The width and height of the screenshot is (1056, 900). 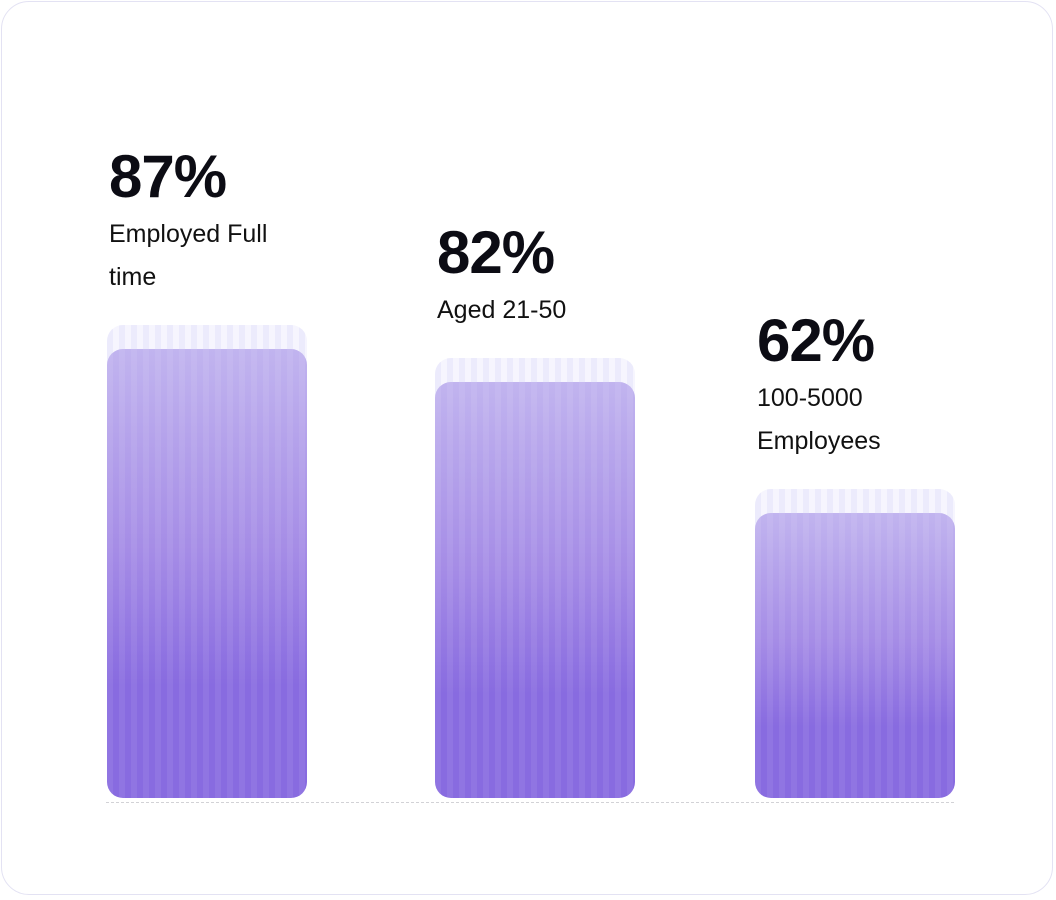 I want to click on category-label: Employed Full time, so click(x=229, y=256).